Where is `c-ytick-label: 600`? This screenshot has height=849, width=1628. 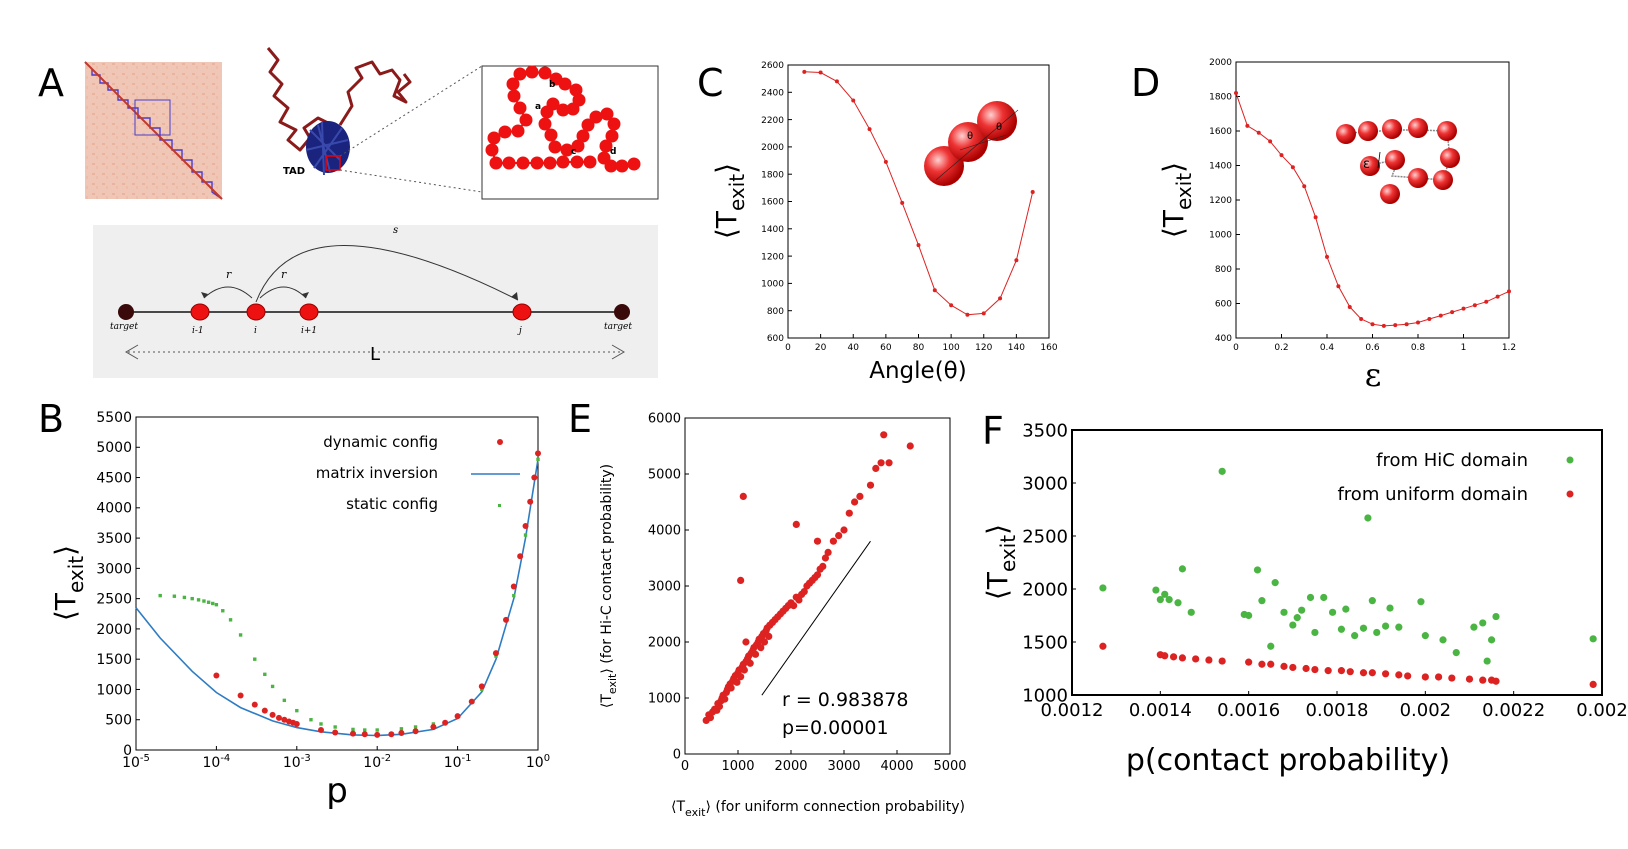 c-ytick-label: 600 is located at coordinates (775, 339).